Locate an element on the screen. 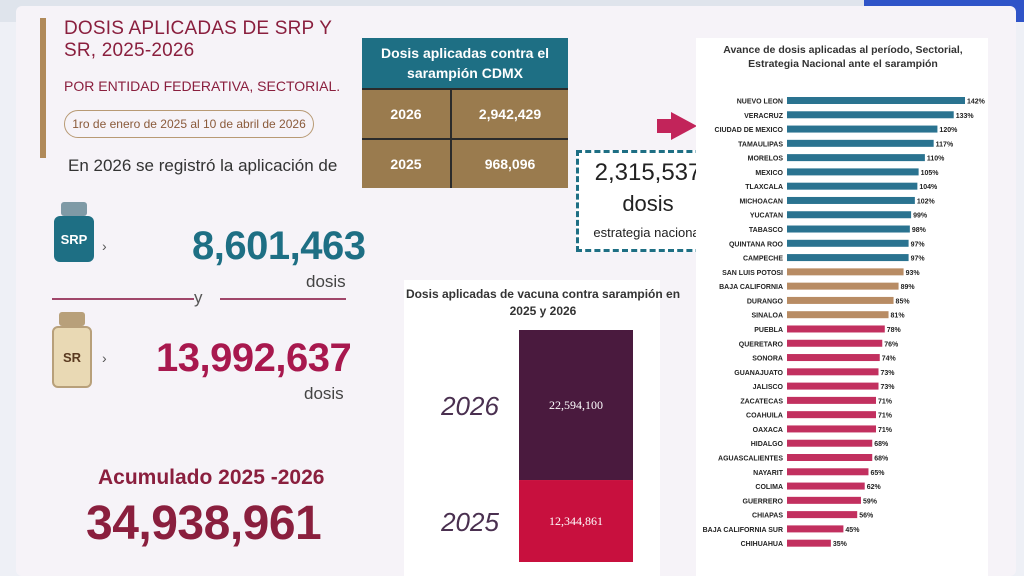  pointer-arrow-icon is located at coordinates (684, 126).